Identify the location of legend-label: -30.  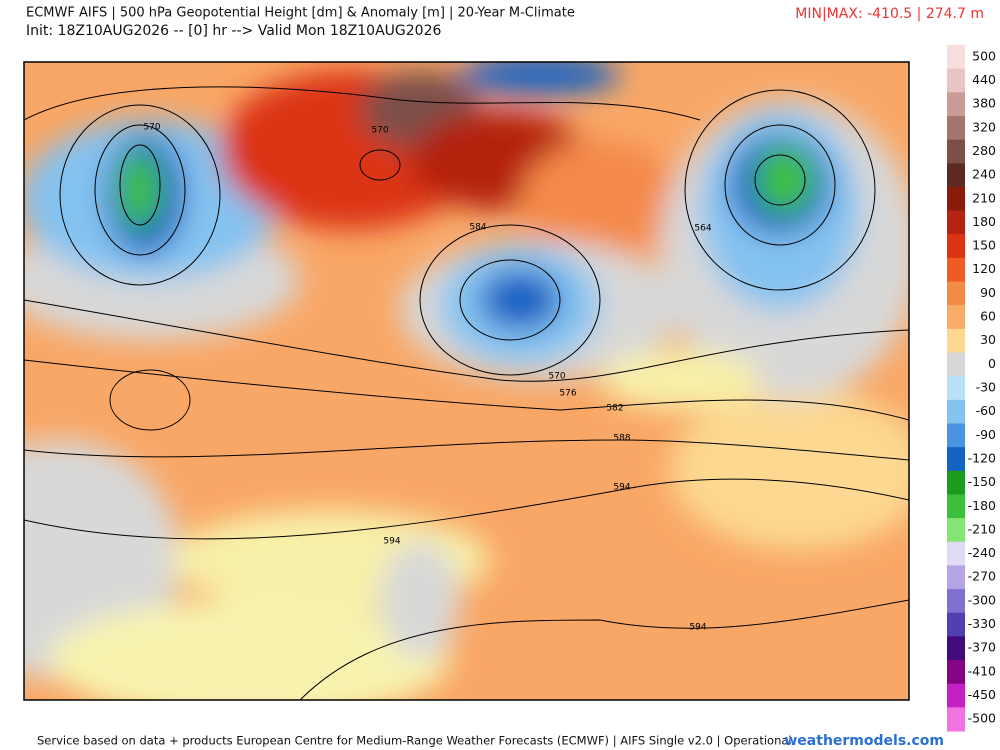
(986, 387).